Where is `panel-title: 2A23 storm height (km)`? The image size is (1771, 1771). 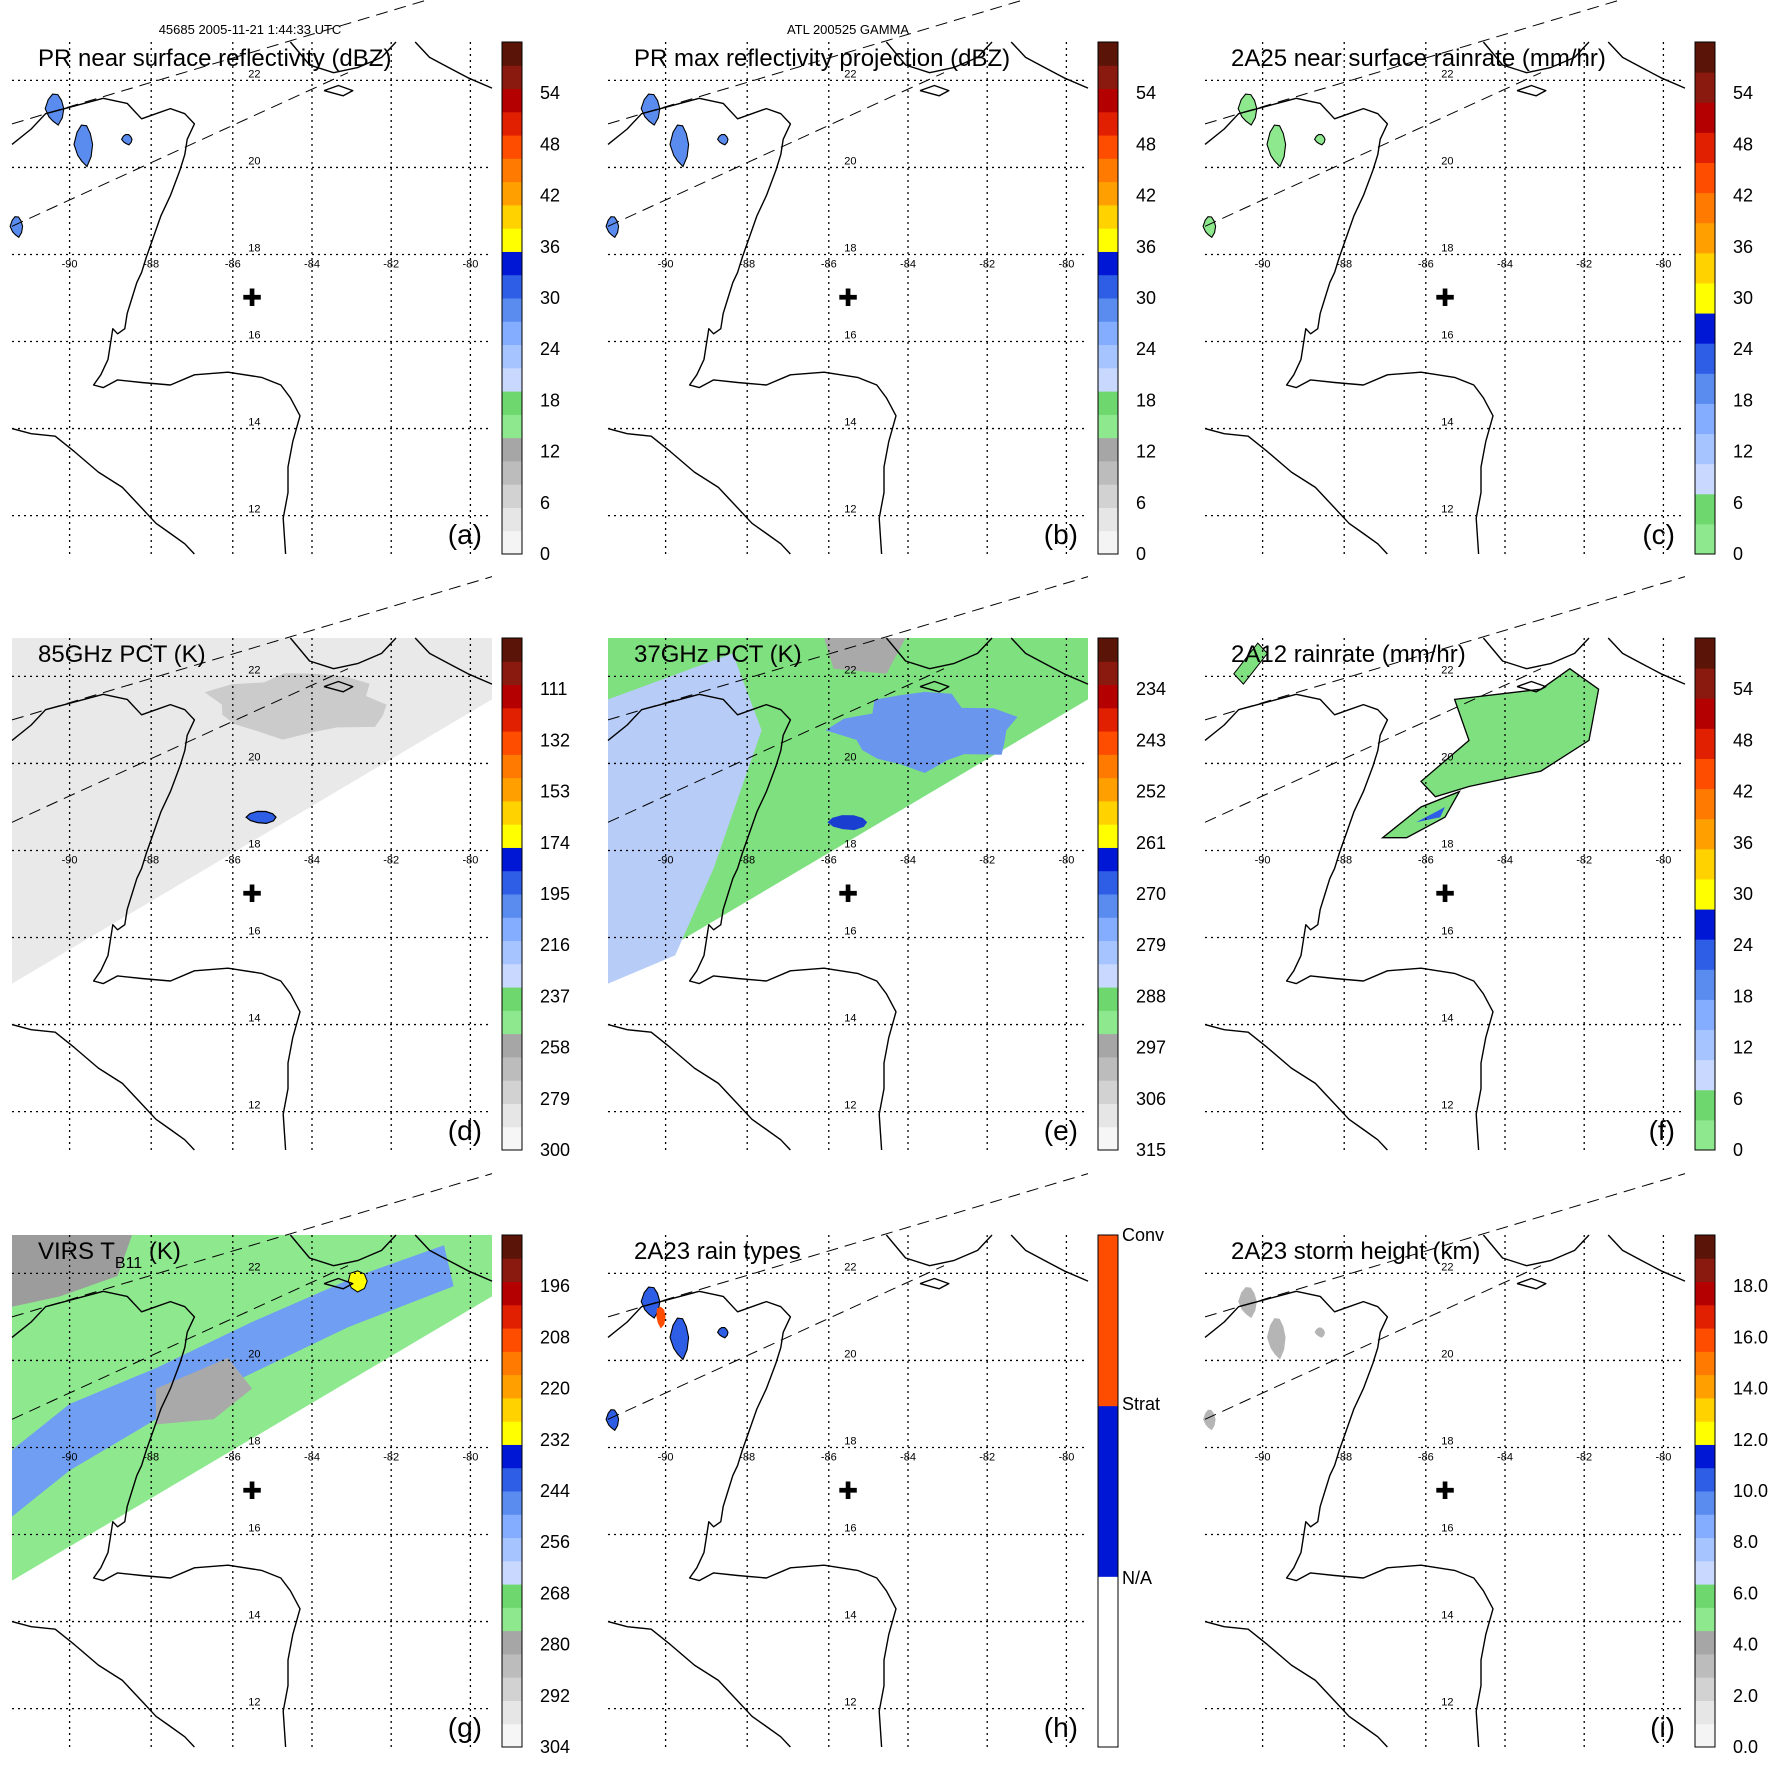
panel-title: 2A23 storm height (km) is located at coordinates (1355, 1251).